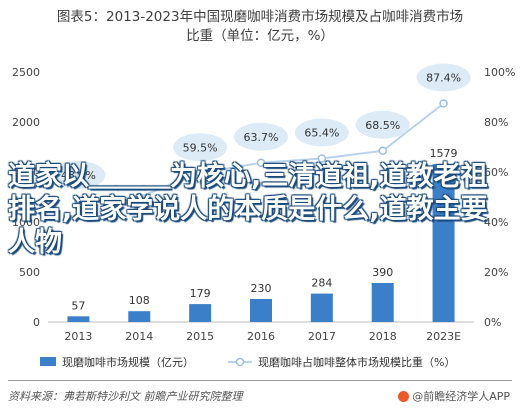 The width and height of the screenshot is (520, 416). I want to click on legend-bar-label: 现磨咖啡市场规模（亿元）, so click(128, 362).